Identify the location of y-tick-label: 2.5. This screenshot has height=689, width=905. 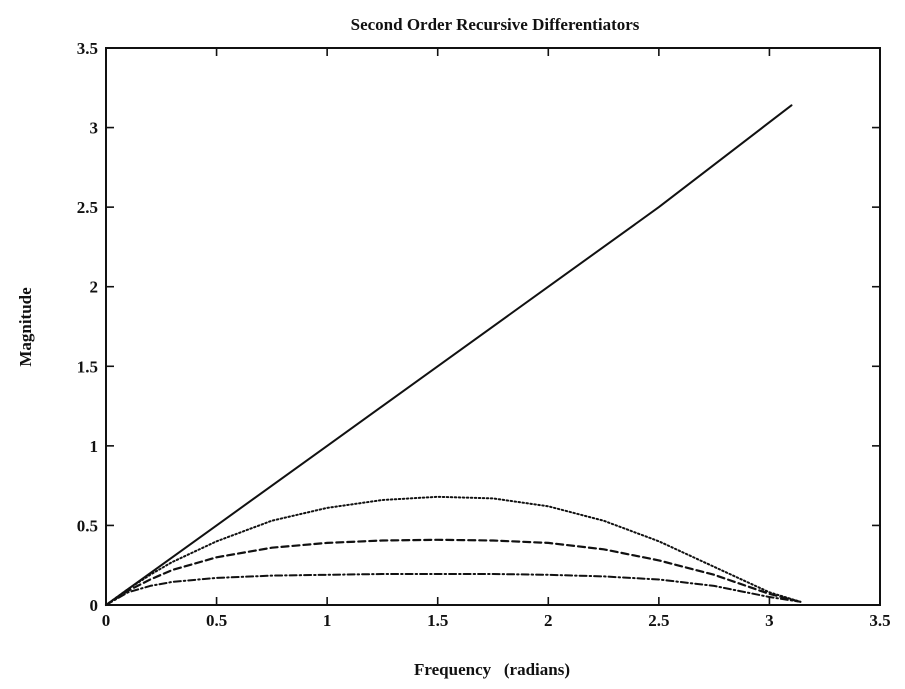
(87, 207).